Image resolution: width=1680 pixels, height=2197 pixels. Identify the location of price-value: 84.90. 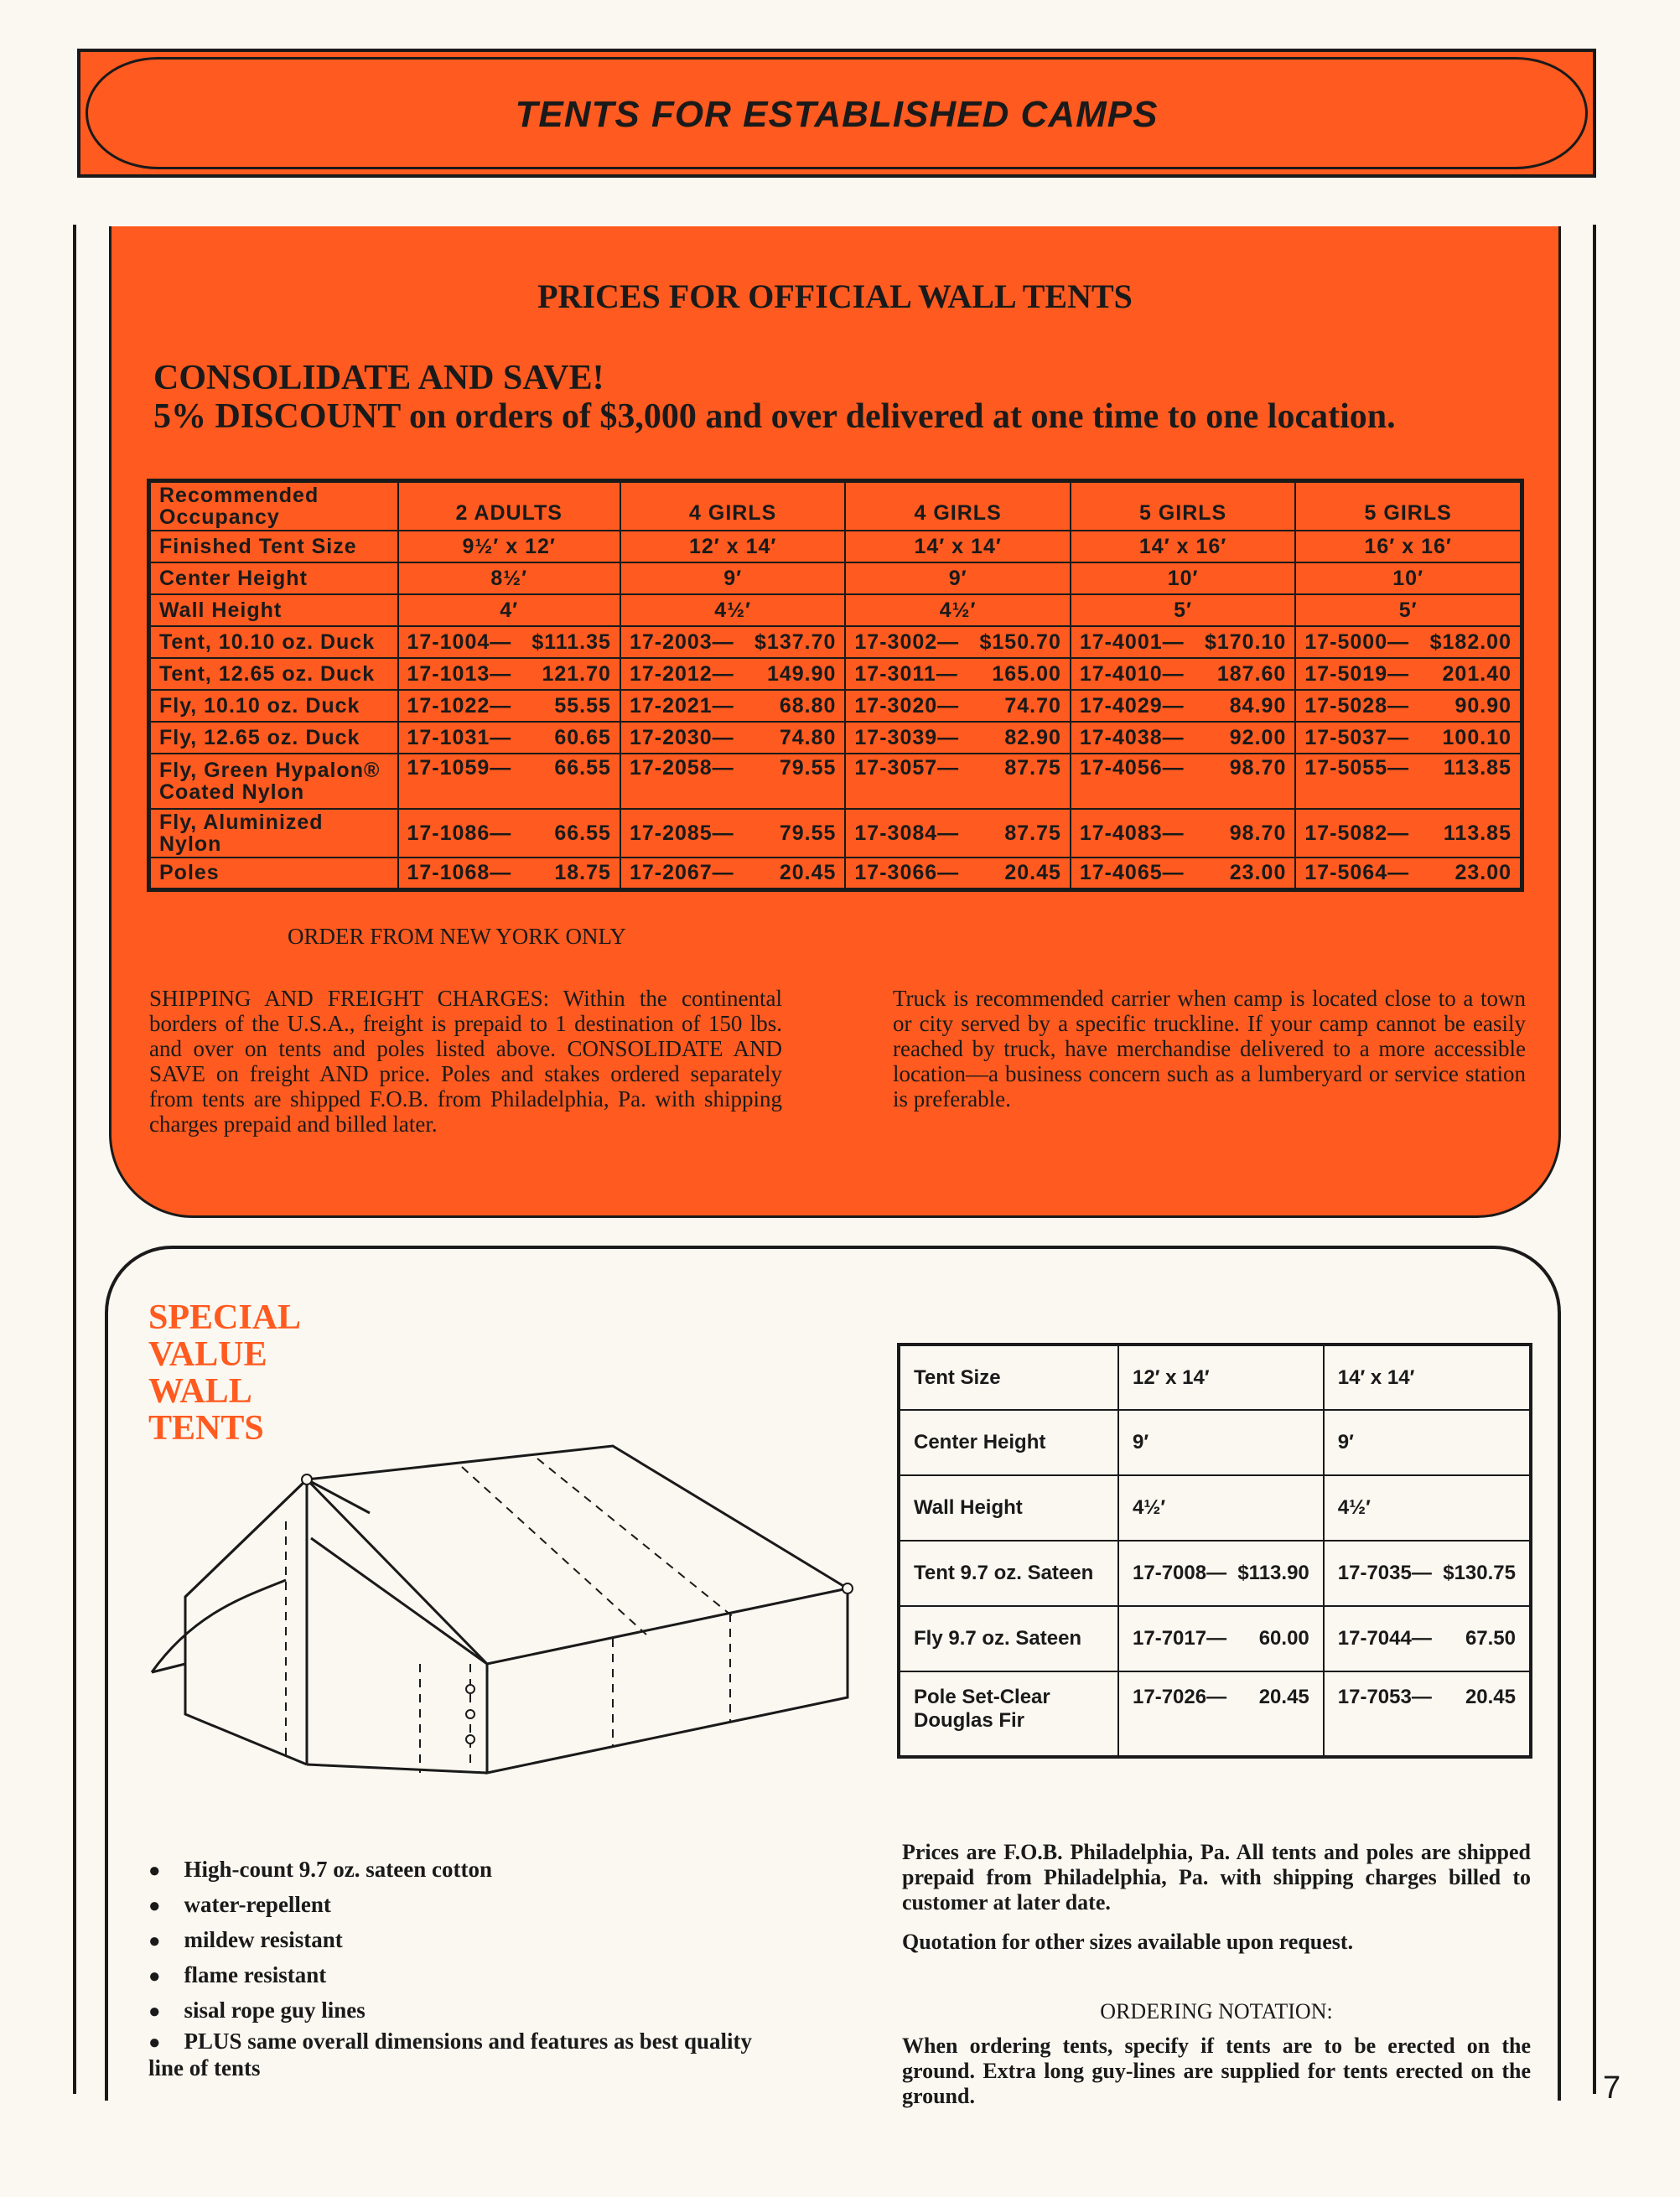
(1258, 705).